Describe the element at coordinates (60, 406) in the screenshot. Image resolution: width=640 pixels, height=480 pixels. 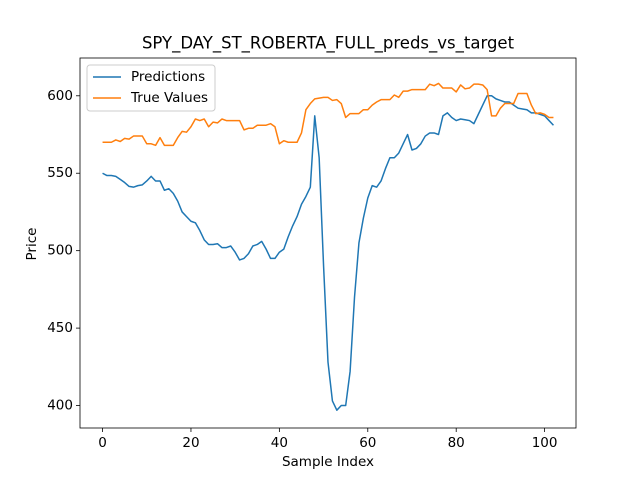
I see `y-tick-label: 400` at that location.